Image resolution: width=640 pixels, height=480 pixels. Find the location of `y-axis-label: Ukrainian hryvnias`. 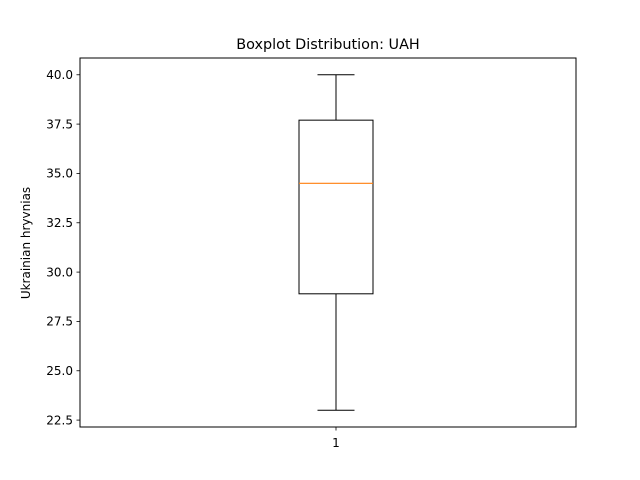

y-axis-label: Ukrainian hryvnias is located at coordinates (26, 243).